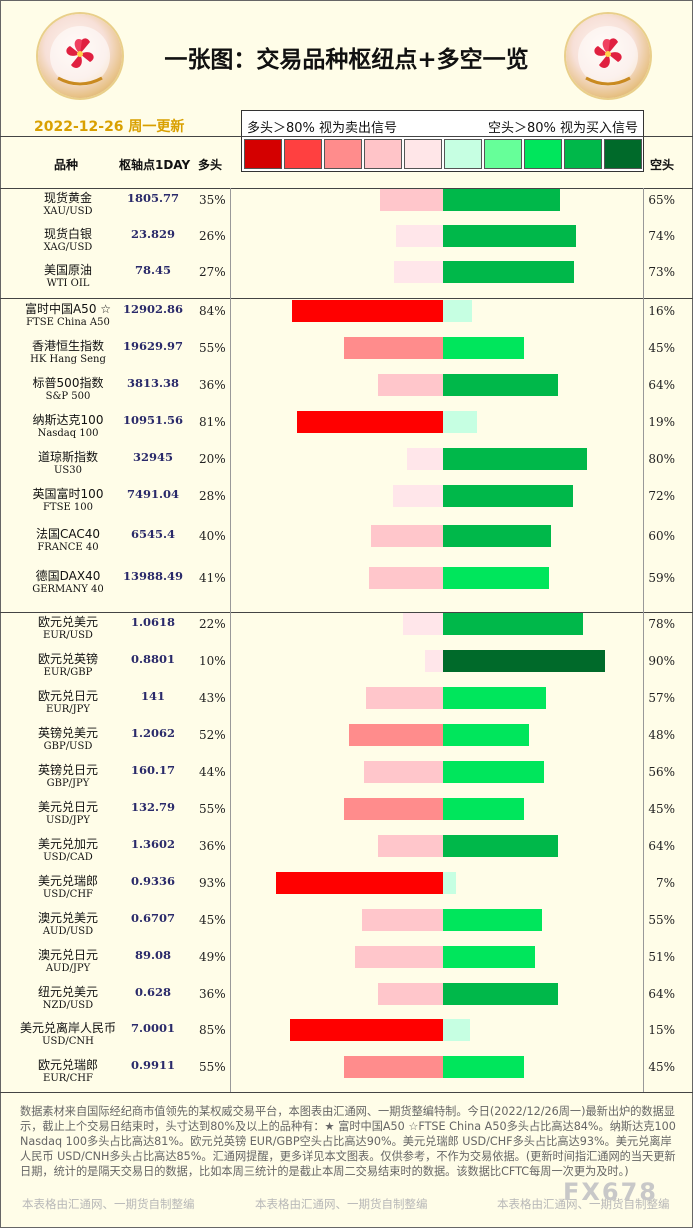 The width and height of the screenshot is (693, 1228). I want to click on pivot-value: 7491.04, so click(152, 494).